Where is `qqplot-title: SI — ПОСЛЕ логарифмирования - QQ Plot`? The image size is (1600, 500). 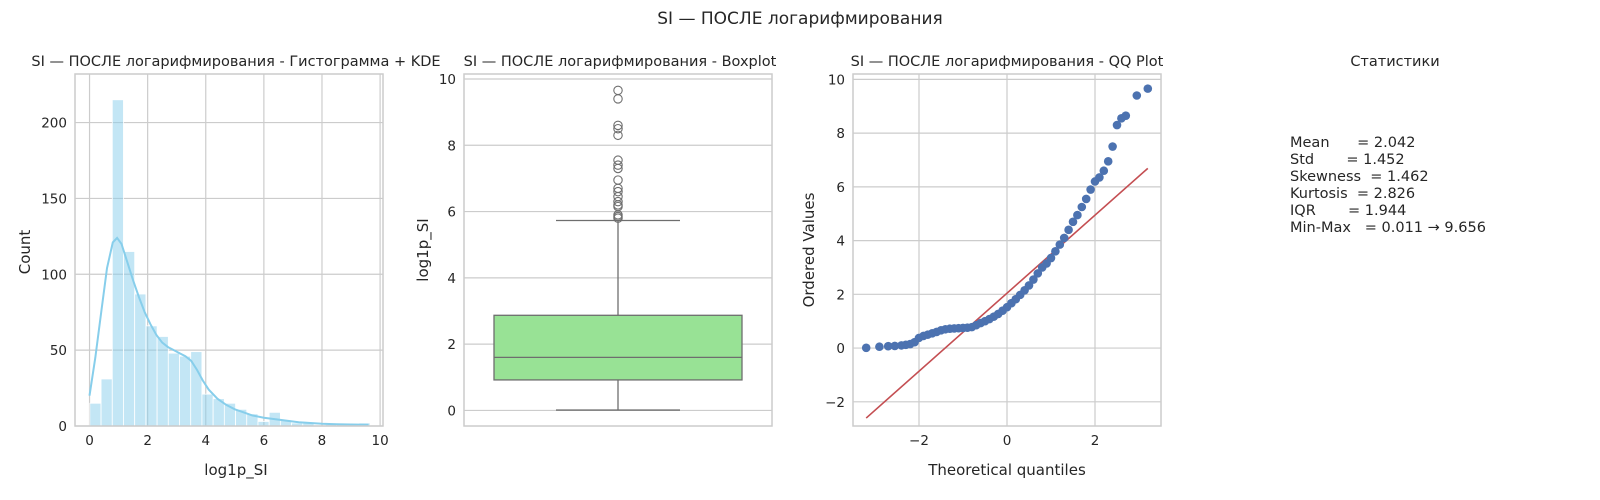 qqplot-title: SI — ПОСЛЕ логарифмирования - QQ Plot is located at coordinates (1007, 62).